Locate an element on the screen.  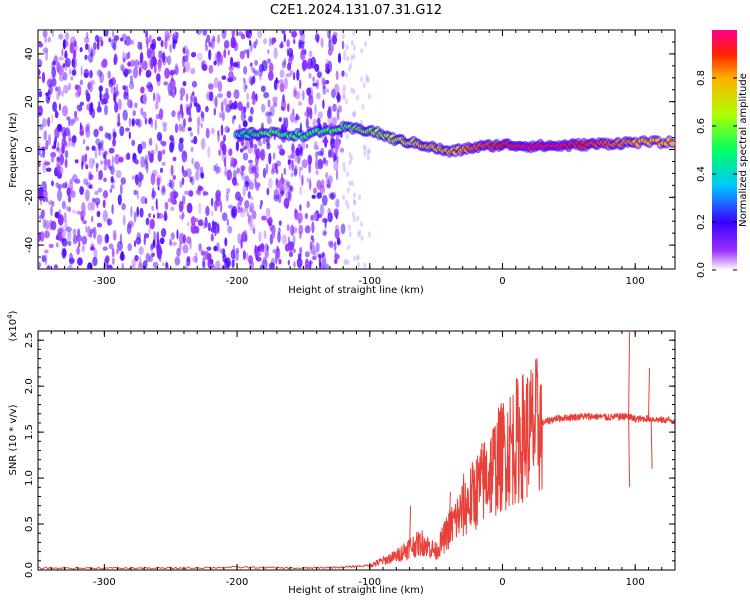
tick-label: 20 is located at coordinates (29, 101).